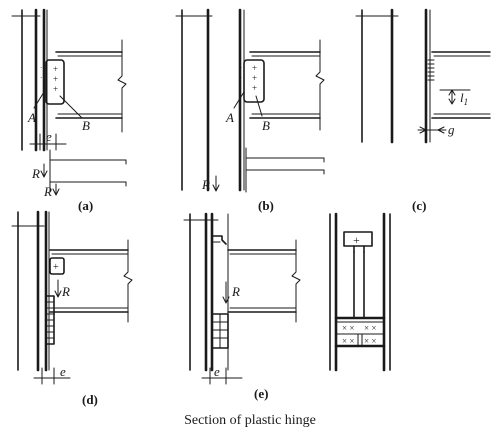  Describe the element at coordinates (360, 292) in the screenshot. I see `panel-f-section: + × × × × × × × ×` at that location.